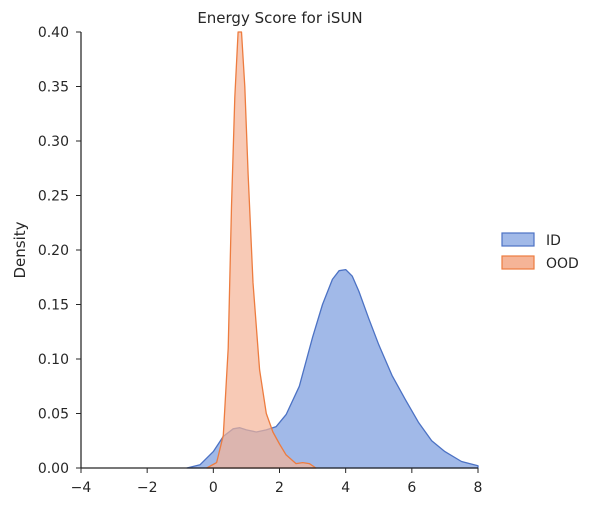  I want to click on x-tick-label: −2, so click(147, 488).